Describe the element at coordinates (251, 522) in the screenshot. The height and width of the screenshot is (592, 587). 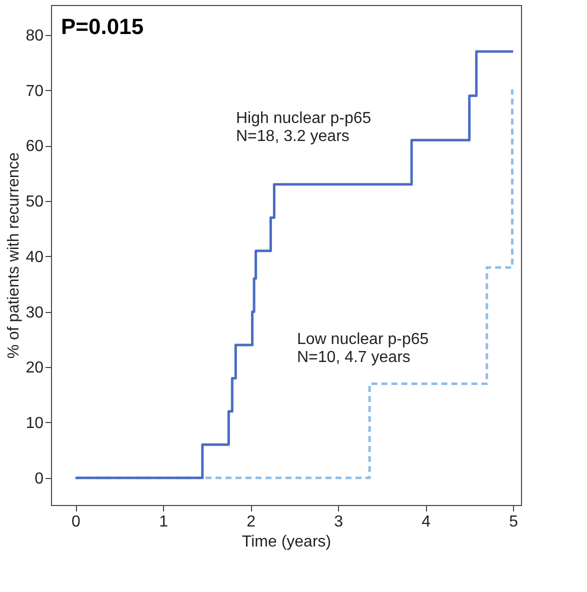
I see `x-tick-label: 2` at that location.